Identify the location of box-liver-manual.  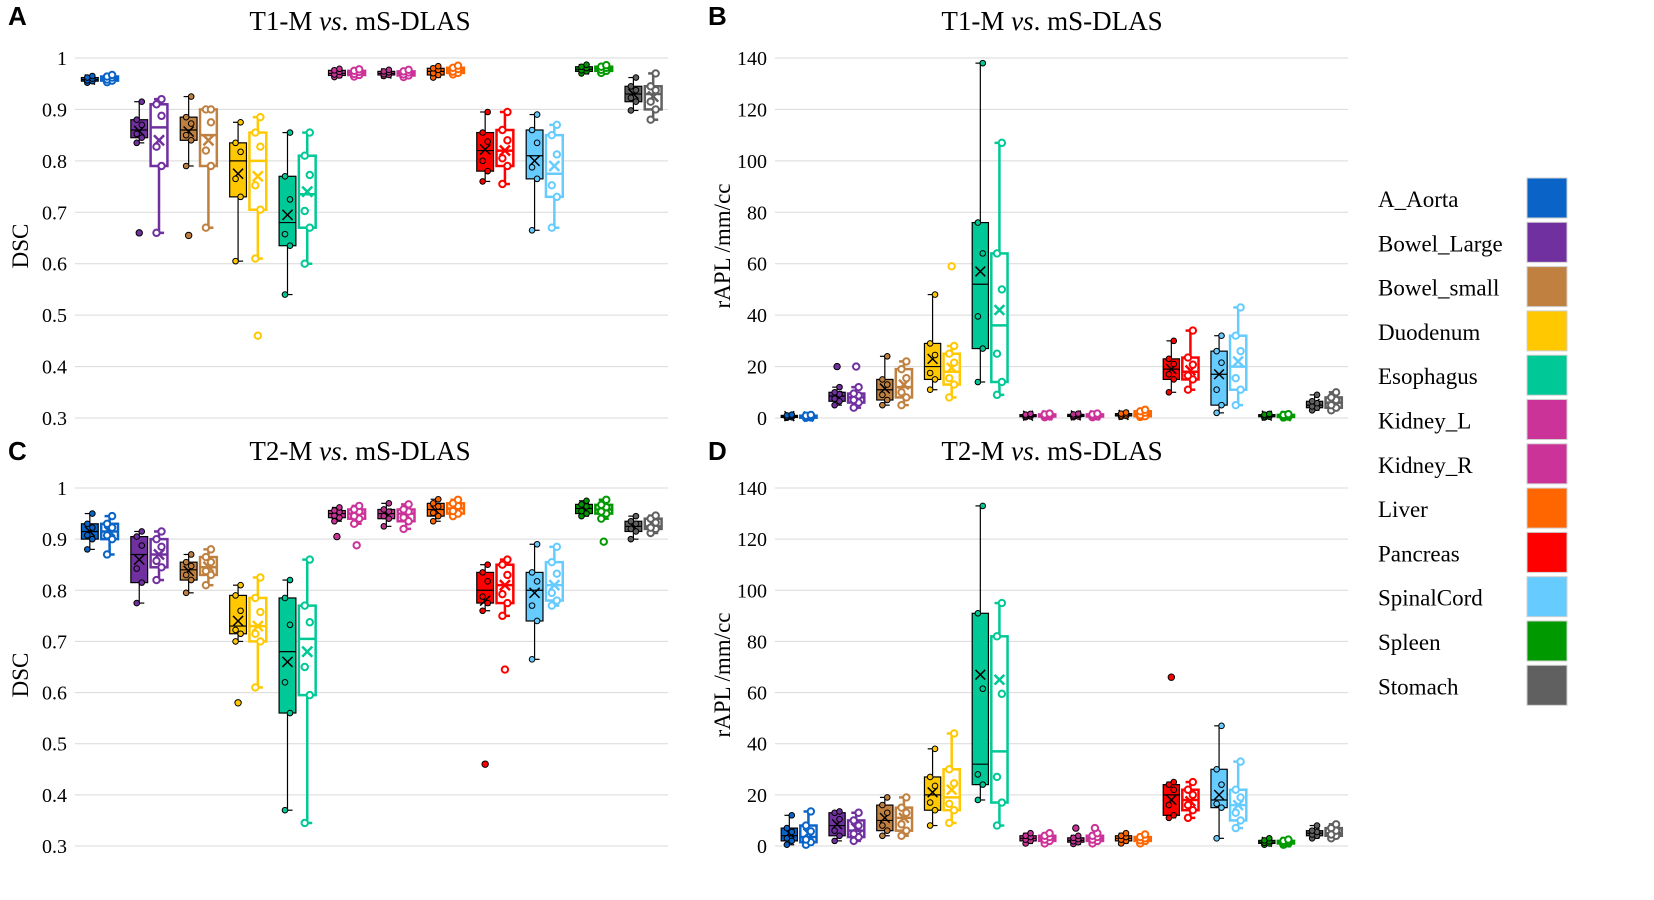
(435, 510).